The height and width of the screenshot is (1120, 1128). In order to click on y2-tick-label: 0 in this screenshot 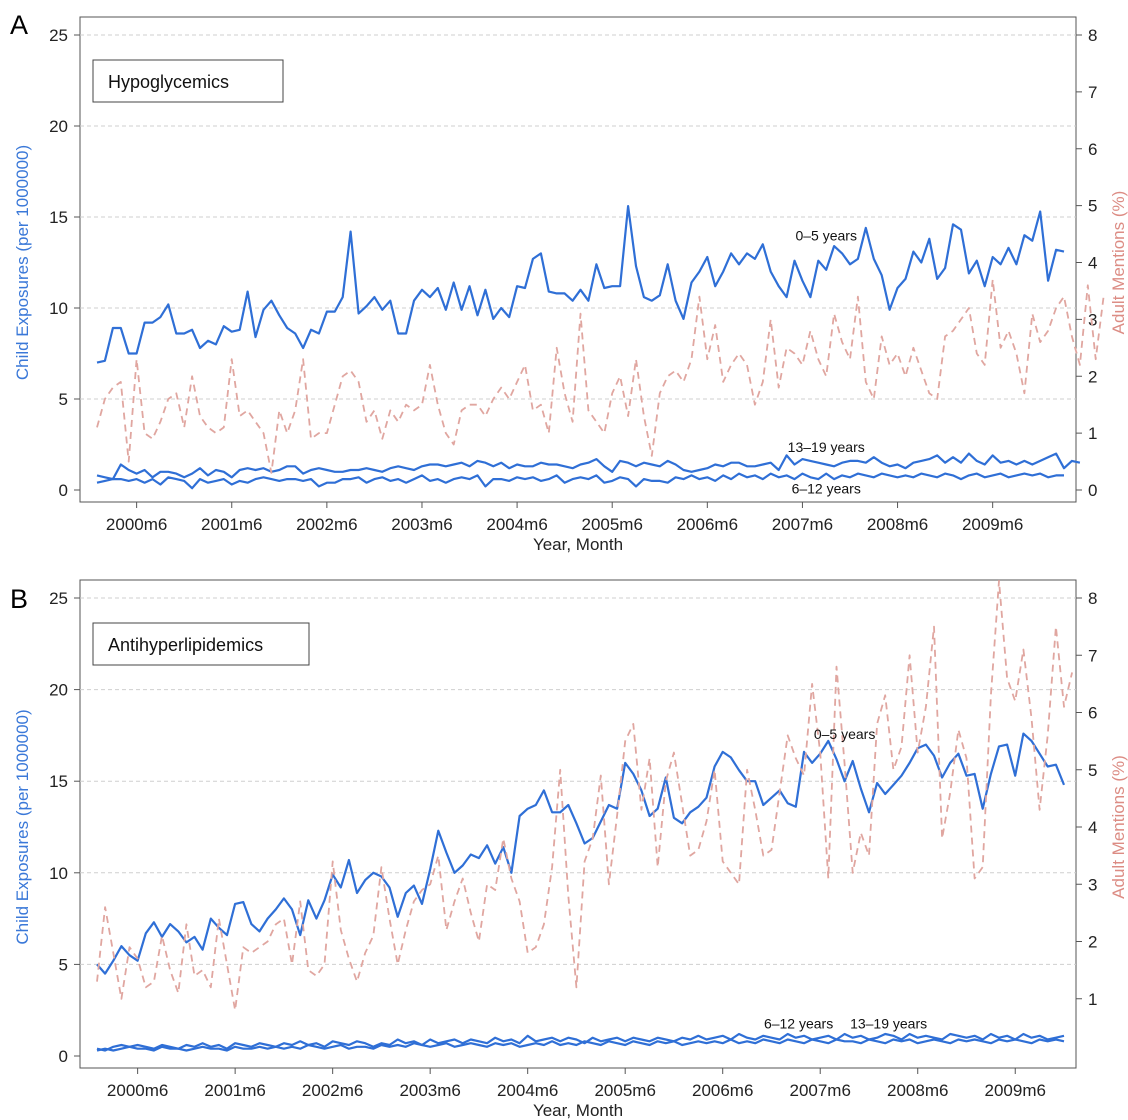, I will do `click(1092, 490)`.